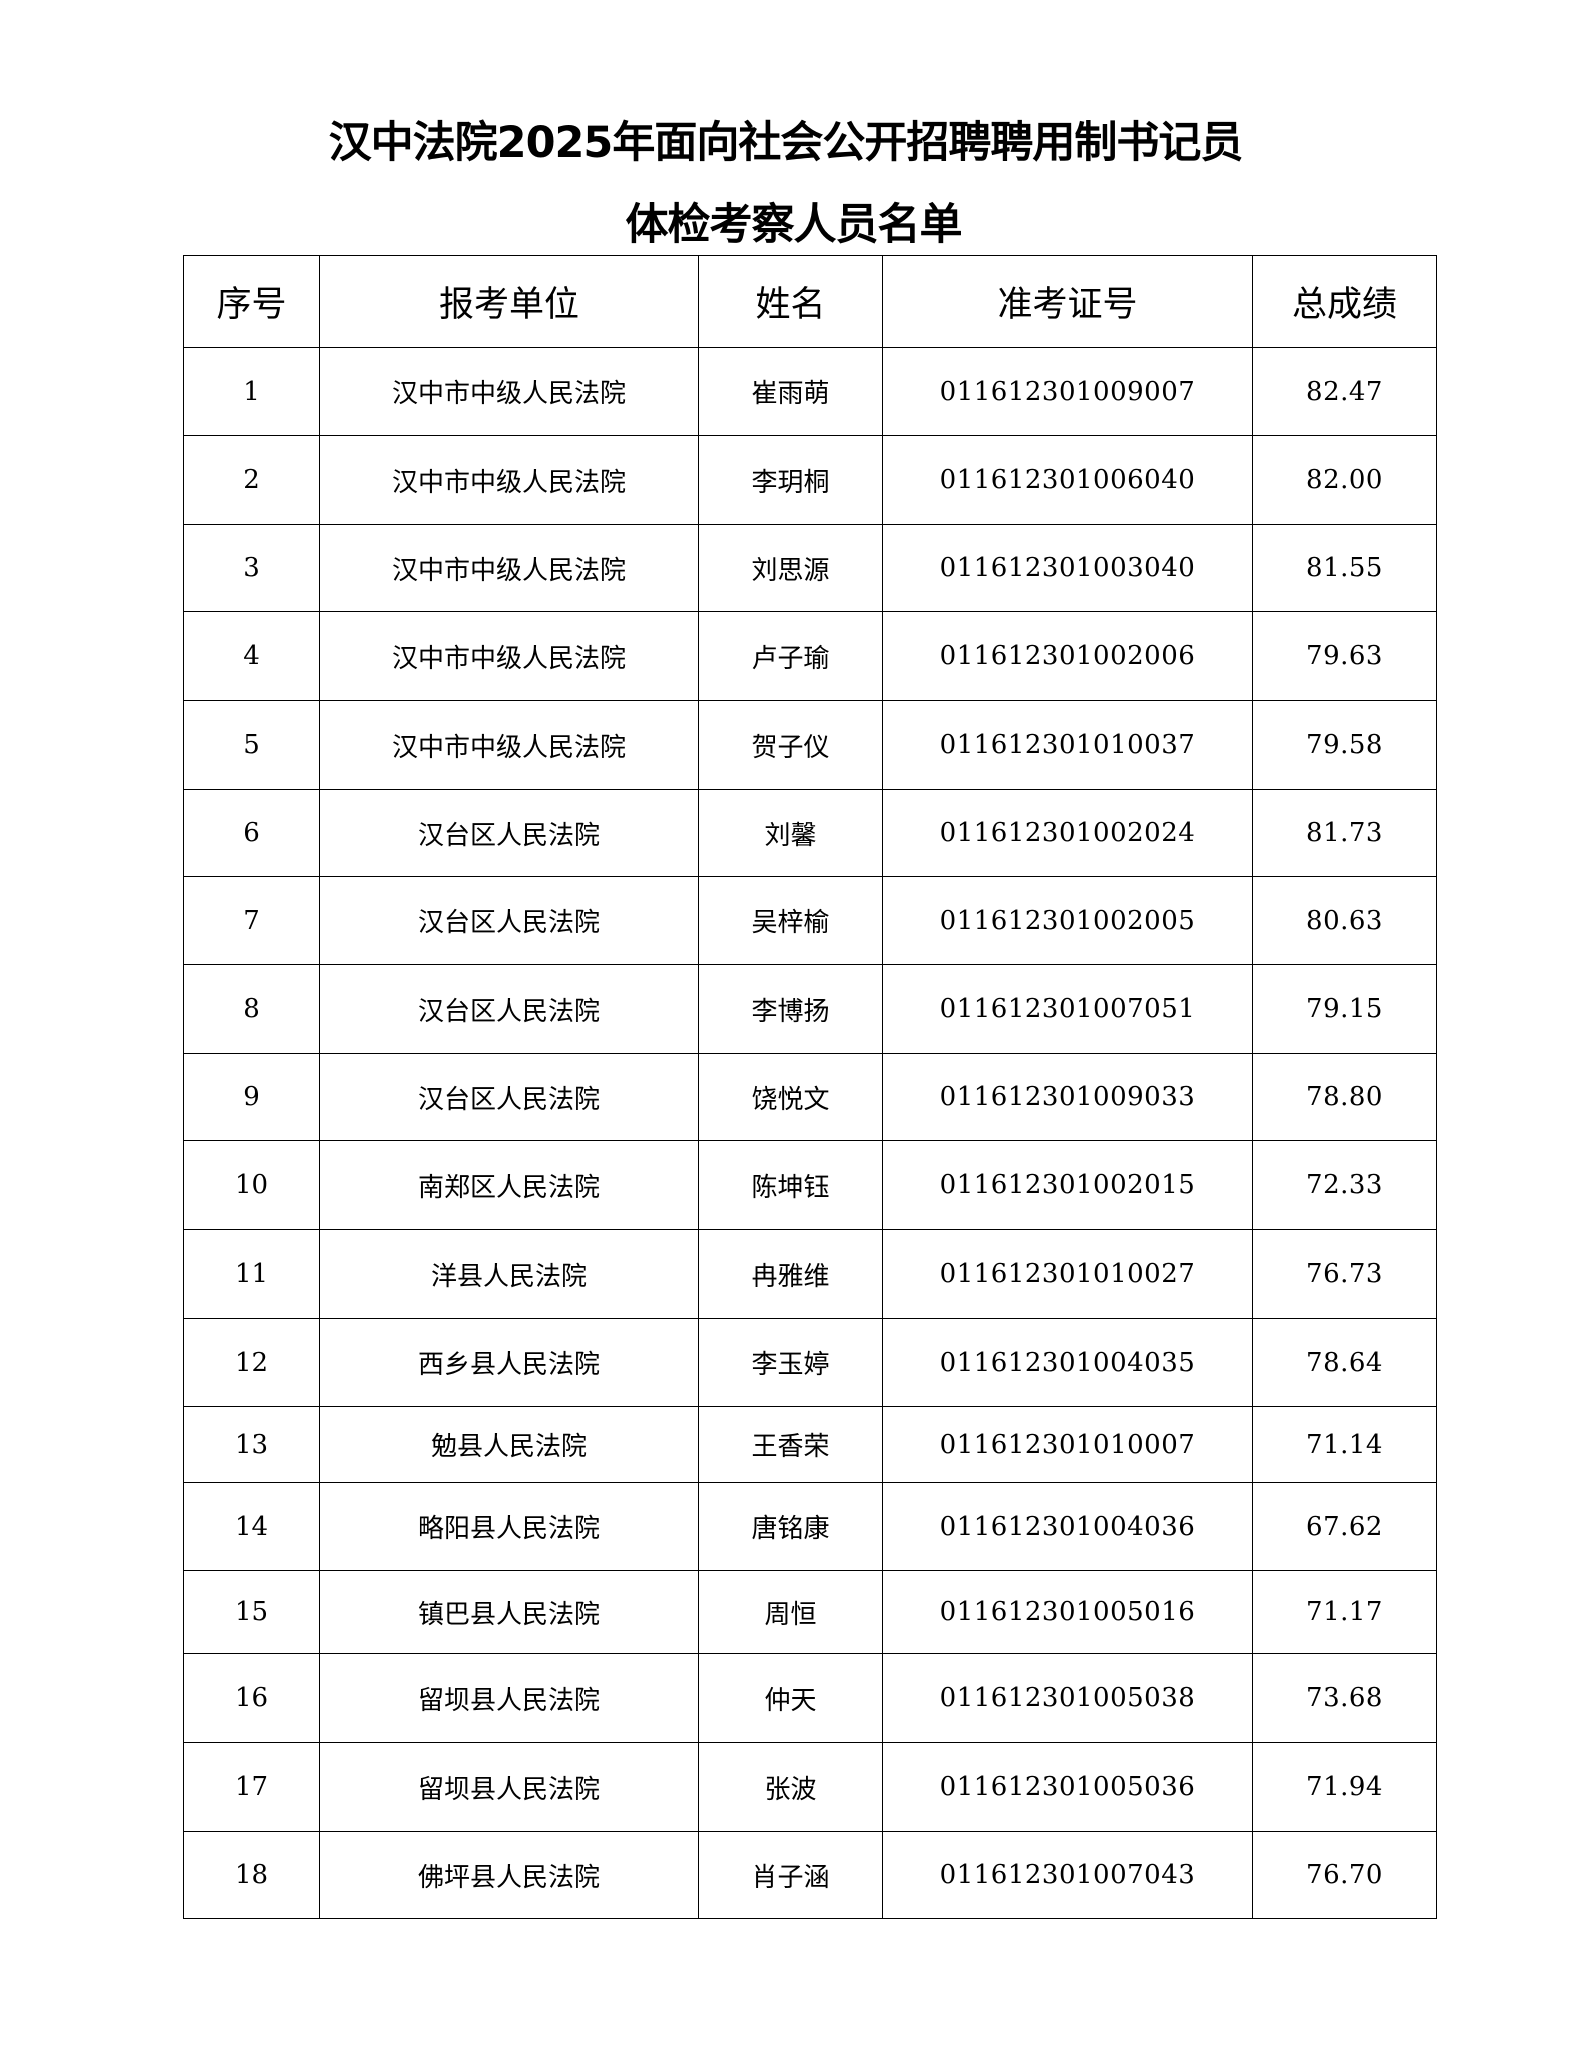 The width and height of the screenshot is (1587, 2072). What do you see at coordinates (790, 920) in the screenshot?
I see `cell-name: 吴梓榆` at bounding box center [790, 920].